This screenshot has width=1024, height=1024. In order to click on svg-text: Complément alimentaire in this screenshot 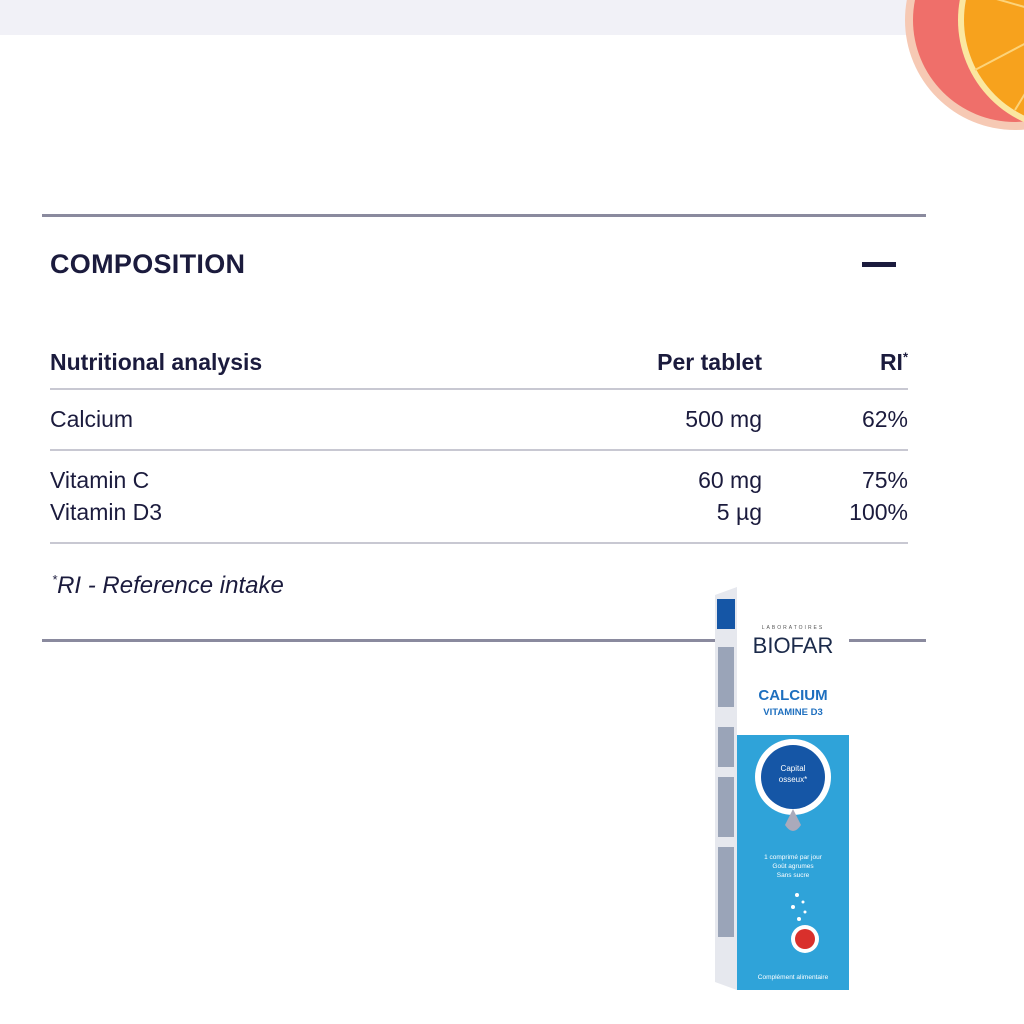, I will do `click(793, 977)`.